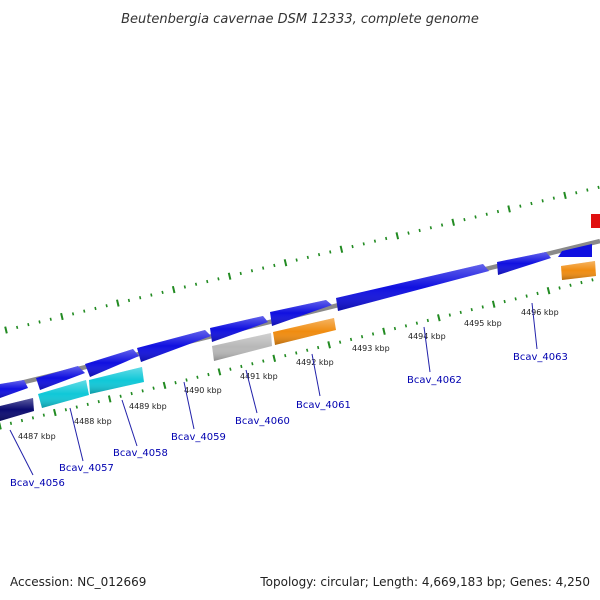  Describe the element at coordinates (371, 348) in the screenshot. I see `kbp-label: 4493 kbp` at that location.